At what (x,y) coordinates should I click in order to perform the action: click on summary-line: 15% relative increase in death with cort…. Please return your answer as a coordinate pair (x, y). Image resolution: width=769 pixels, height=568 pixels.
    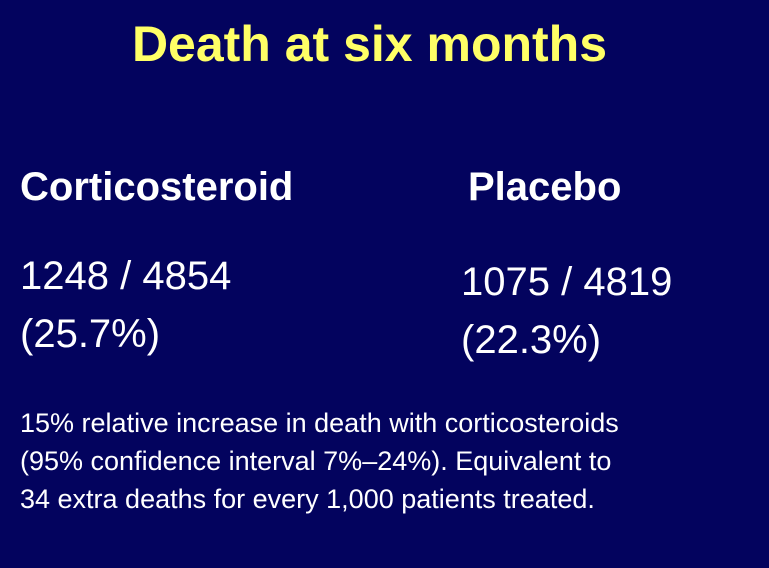
    Looking at the image, I should click on (319, 423).